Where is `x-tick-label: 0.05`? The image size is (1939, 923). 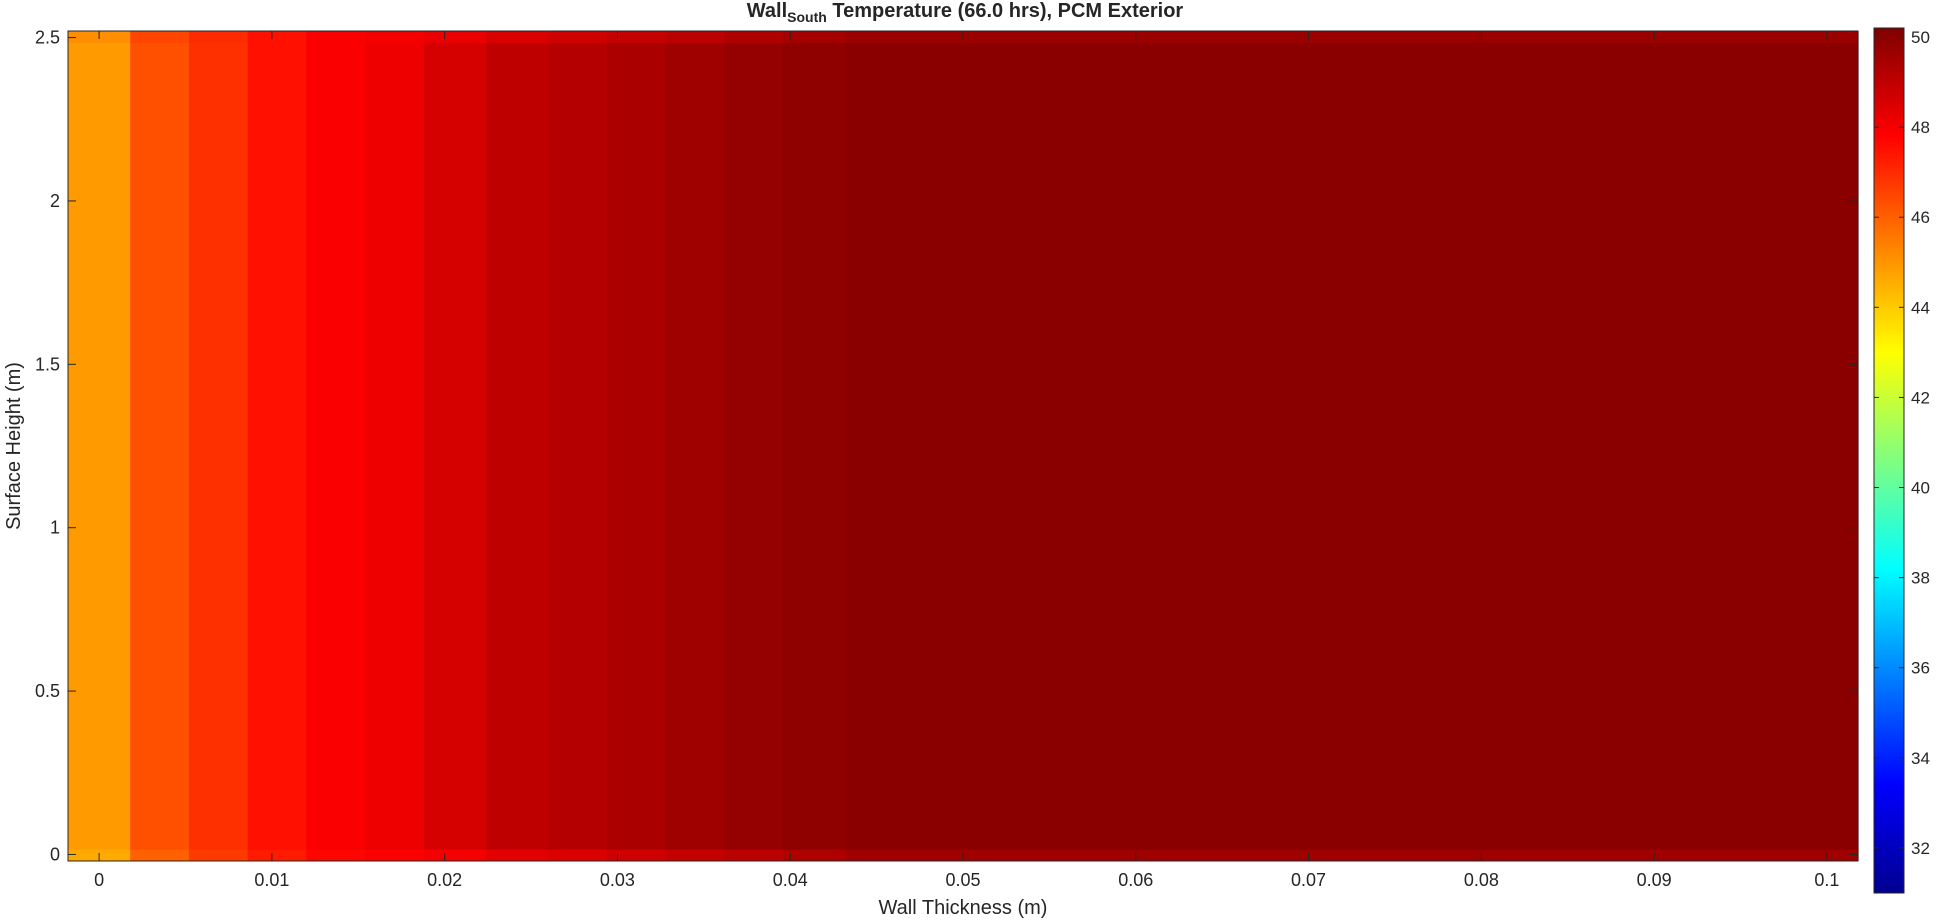 x-tick-label: 0.05 is located at coordinates (962, 880).